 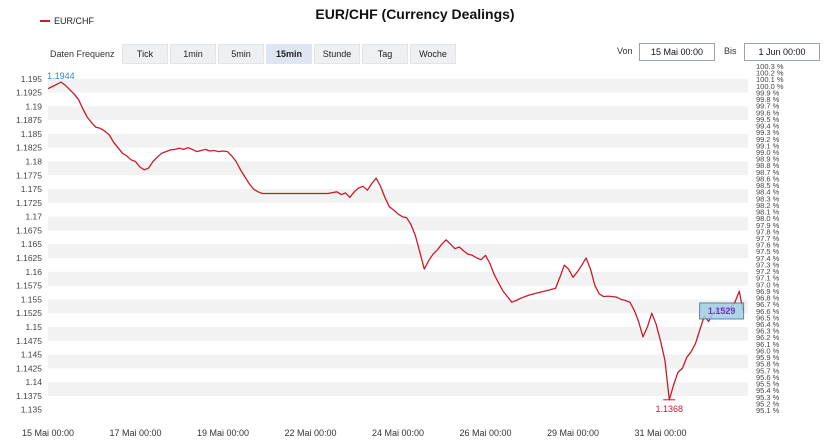 I want to click on y-tick-label: 1.135, so click(x=32, y=410).